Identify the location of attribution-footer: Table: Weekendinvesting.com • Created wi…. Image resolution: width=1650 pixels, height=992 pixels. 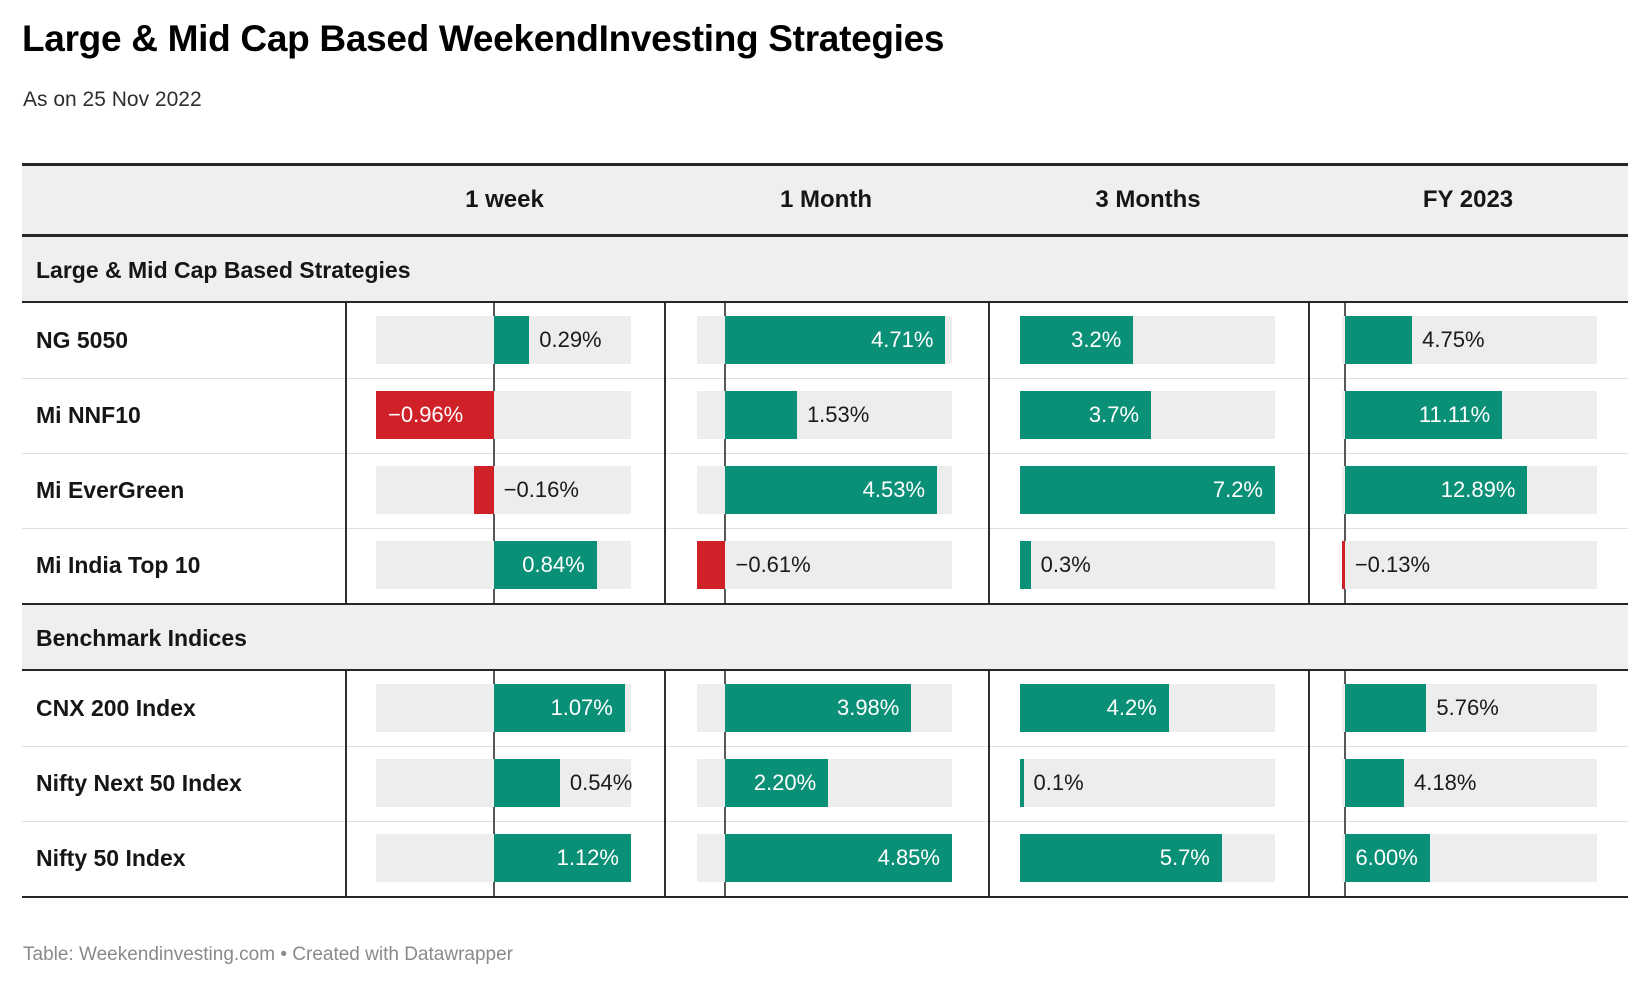
(268, 954).